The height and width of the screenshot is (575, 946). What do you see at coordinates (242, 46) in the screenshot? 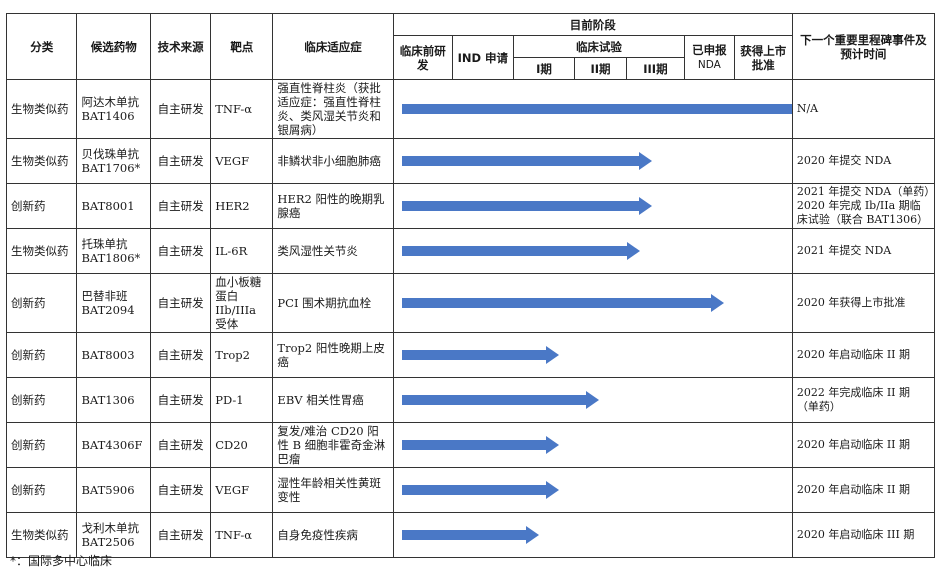
I see `header-target: 靶点` at bounding box center [242, 46].